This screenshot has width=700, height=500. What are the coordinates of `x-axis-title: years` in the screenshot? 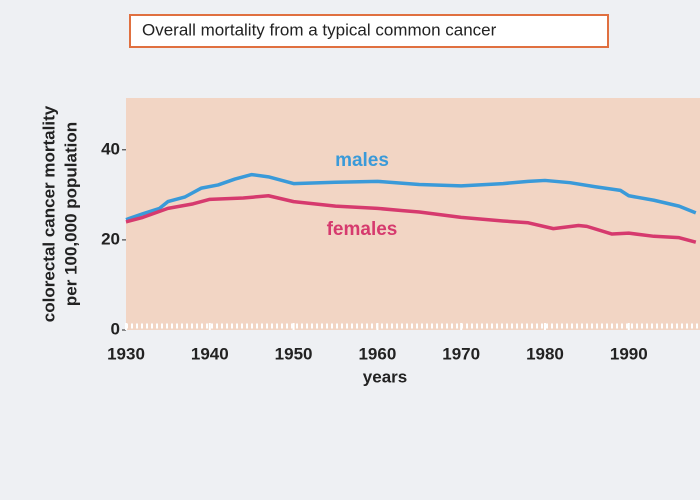 It's located at (385, 376).